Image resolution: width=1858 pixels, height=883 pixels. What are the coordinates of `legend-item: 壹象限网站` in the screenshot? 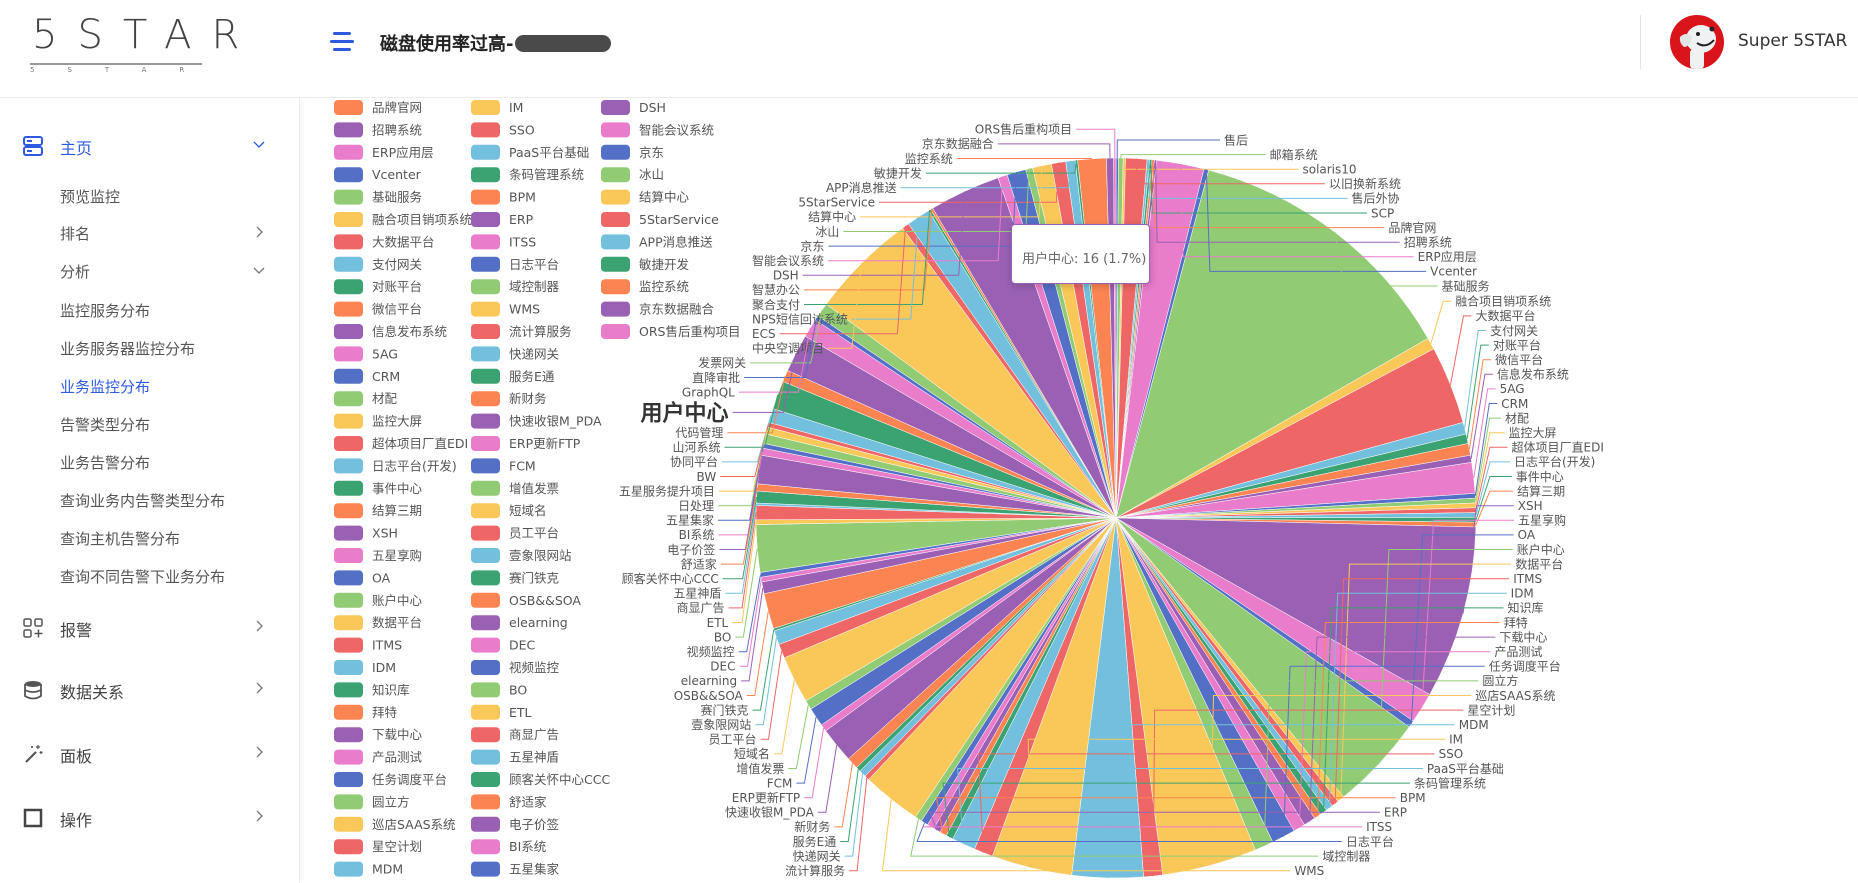 It's located at (521, 555).